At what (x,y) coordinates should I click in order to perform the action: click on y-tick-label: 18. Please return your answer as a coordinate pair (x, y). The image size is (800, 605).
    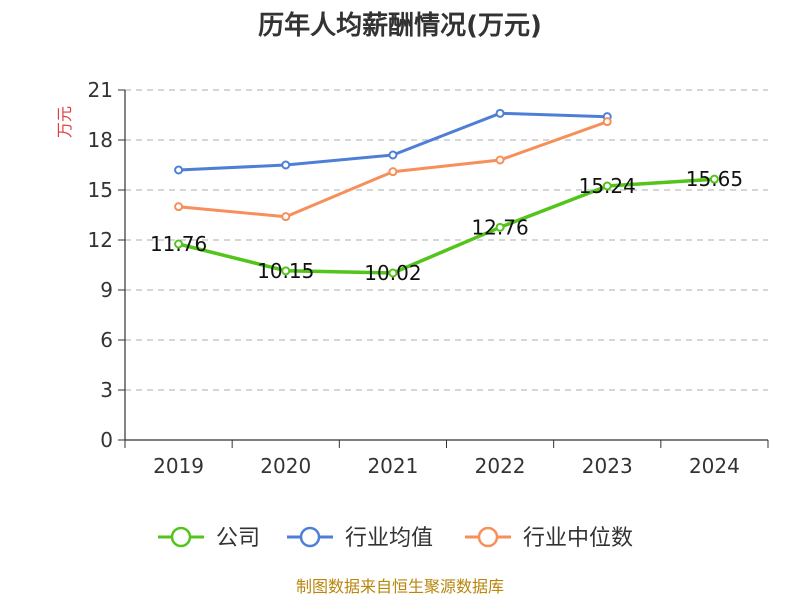
    Looking at the image, I should click on (100, 140).